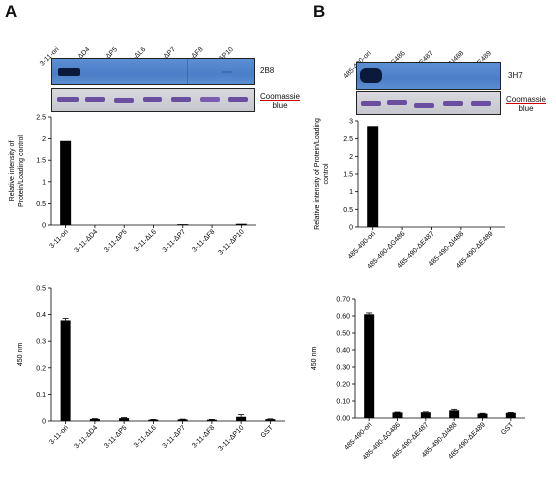 The height and width of the screenshot is (477, 556). Describe the element at coordinates (279, 101) in the screenshot. I see `loading-control-label-a: Coomassie blue` at that location.